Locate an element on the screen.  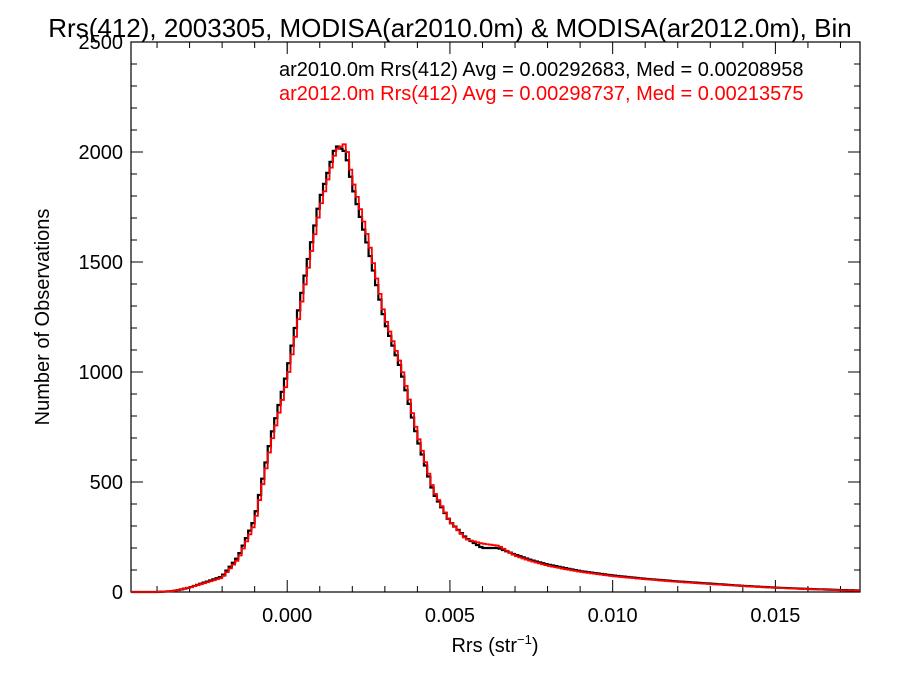
x-tick-label: 0.015 is located at coordinates (775, 616).